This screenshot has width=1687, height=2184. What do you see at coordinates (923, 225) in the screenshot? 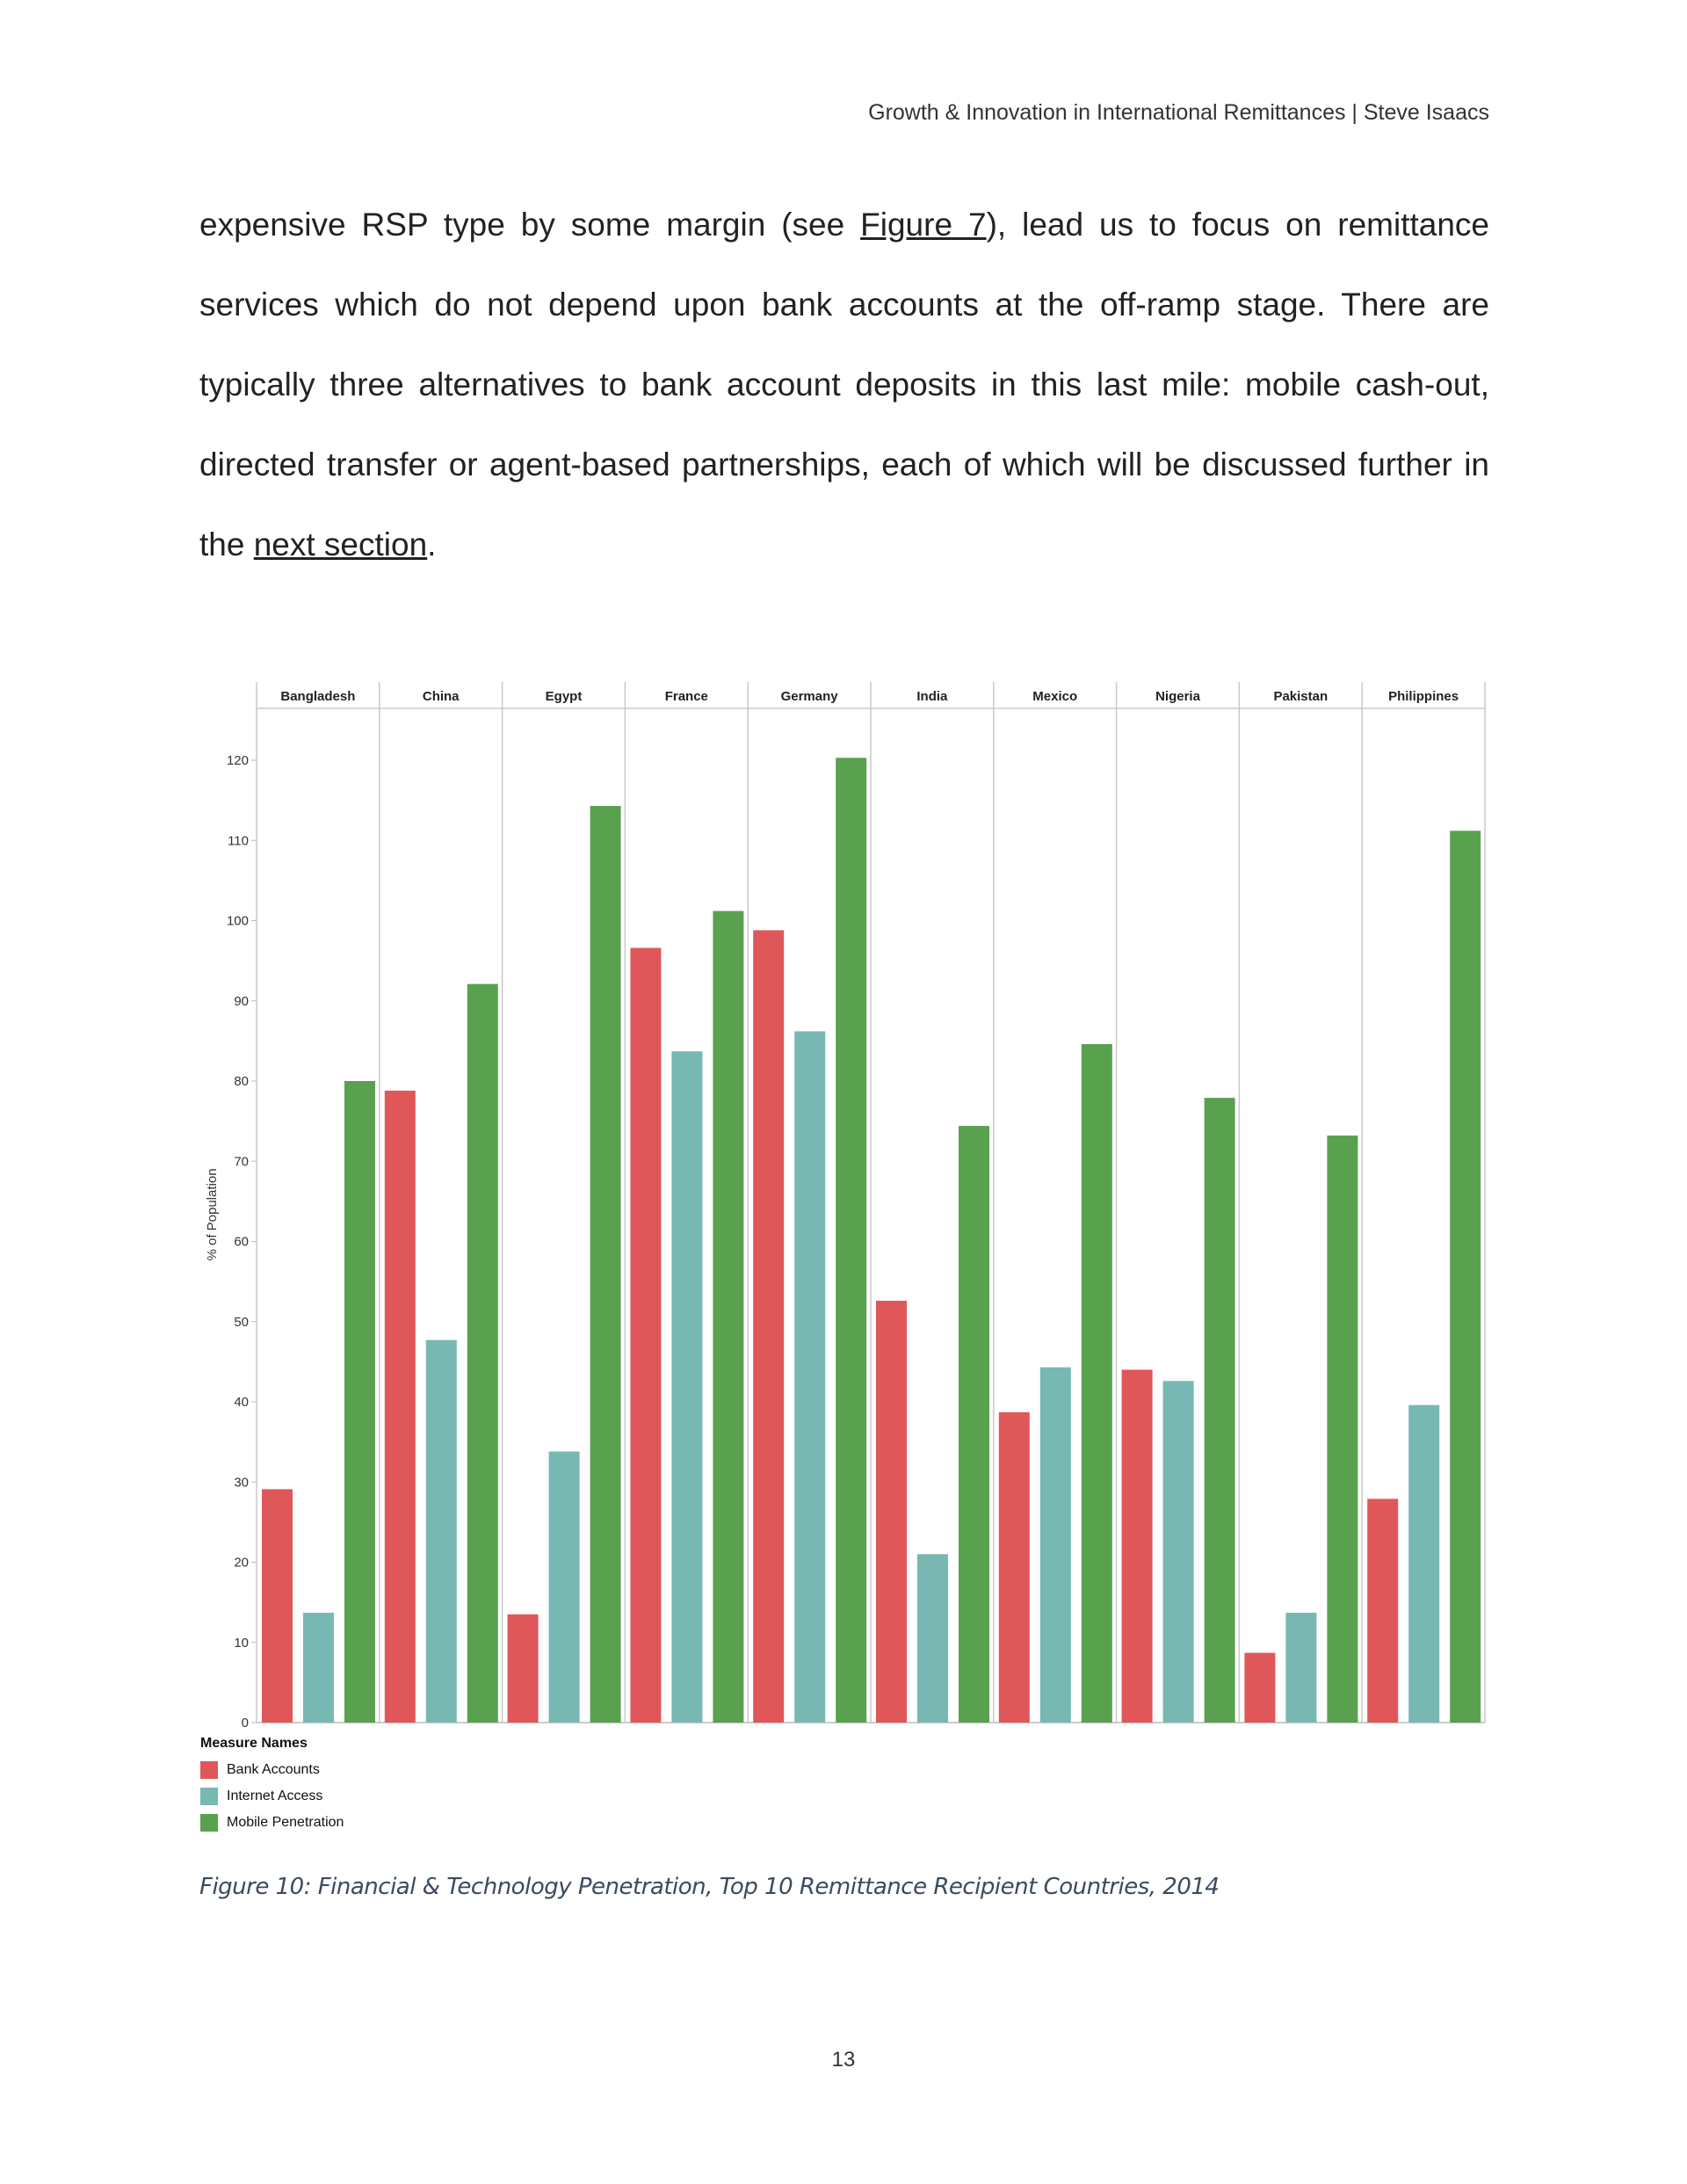
I see `figure-7-link: Figure 7` at bounding box center [923, 225].